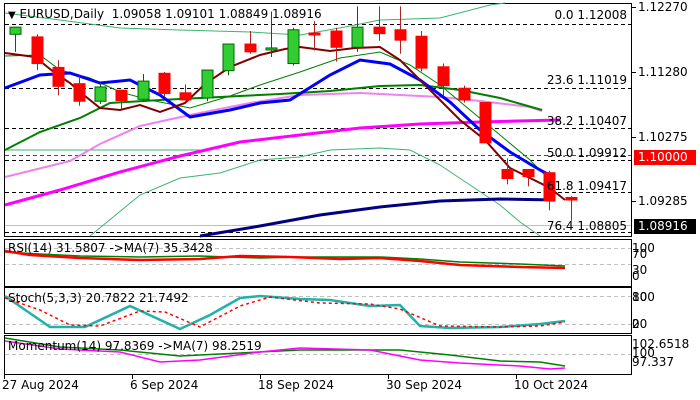 The height and width of the screenshot is (400, 700). What do you see at coordinates (665, 157) in the screenshot?
I see `level-price-tag: 1.10000` at bounding box center [665, 157].